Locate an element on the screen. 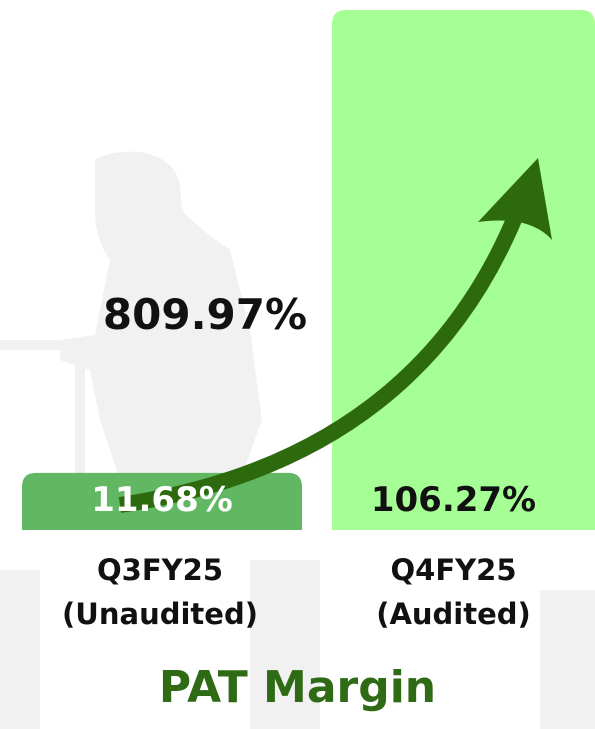 Image resolution: width=595 pixels, height=729 pixels. value-label: 11.68% is located at coordinates (162, 500).